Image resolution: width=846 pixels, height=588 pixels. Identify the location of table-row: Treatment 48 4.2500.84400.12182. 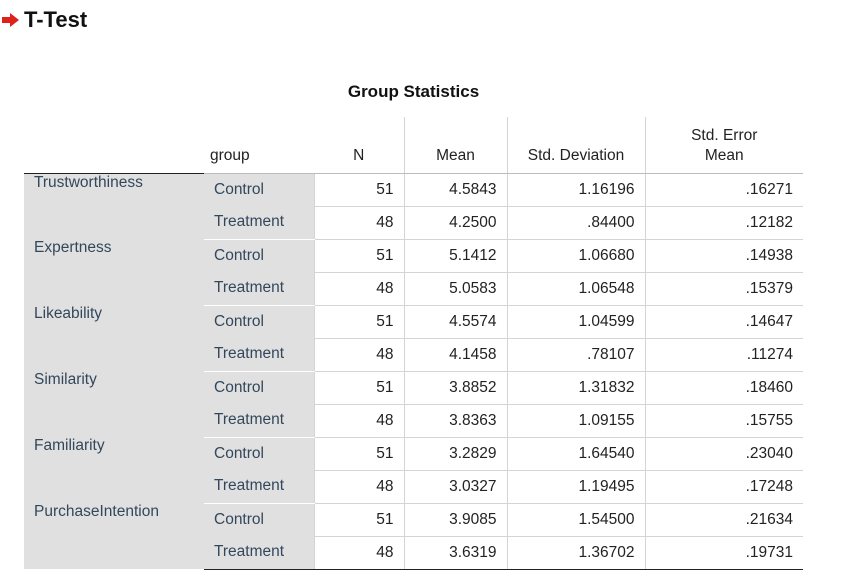
(413, 223).